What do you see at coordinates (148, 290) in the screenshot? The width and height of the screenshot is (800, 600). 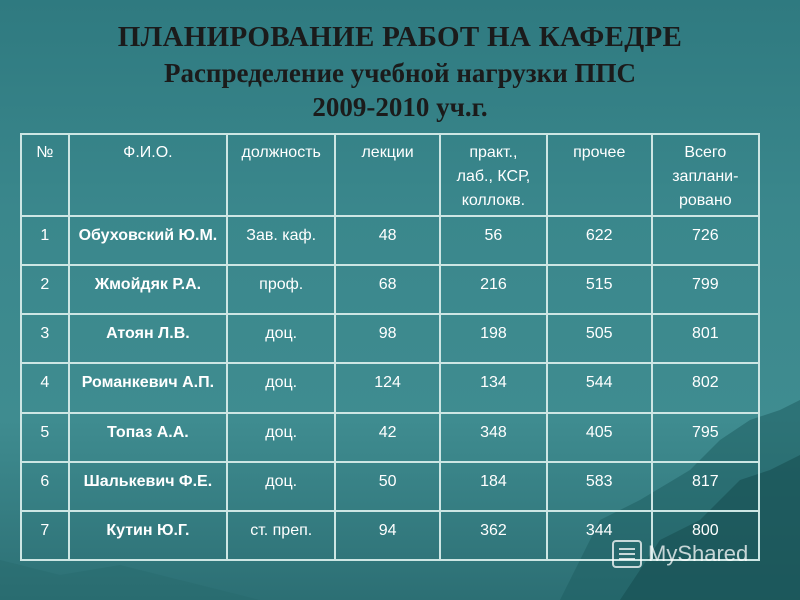 I see `cell-fio: Жмойдяк Р.А.` at bounding box center [148, 290].